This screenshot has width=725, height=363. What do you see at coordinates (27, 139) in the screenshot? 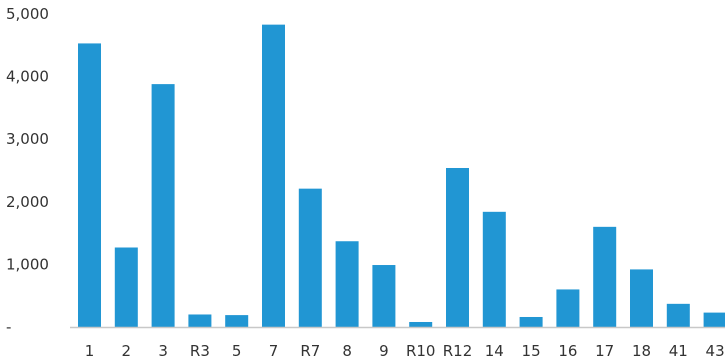
I see `y-tick-label: 3,000` at bounding box center [27, 139].